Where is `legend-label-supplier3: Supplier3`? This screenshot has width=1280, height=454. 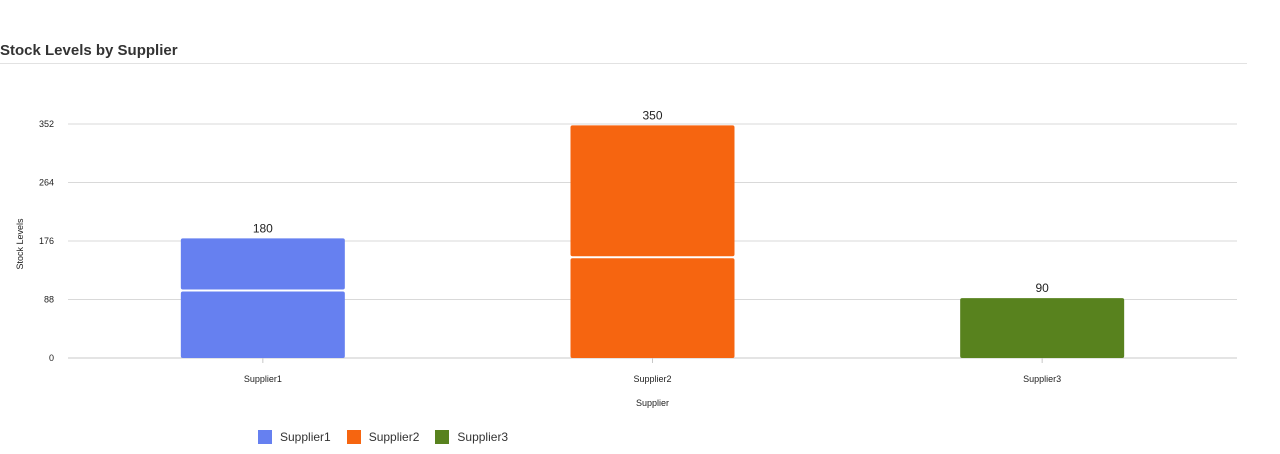
legend-label-supplier3: Supplier3 is located at coordinates (483, 437).